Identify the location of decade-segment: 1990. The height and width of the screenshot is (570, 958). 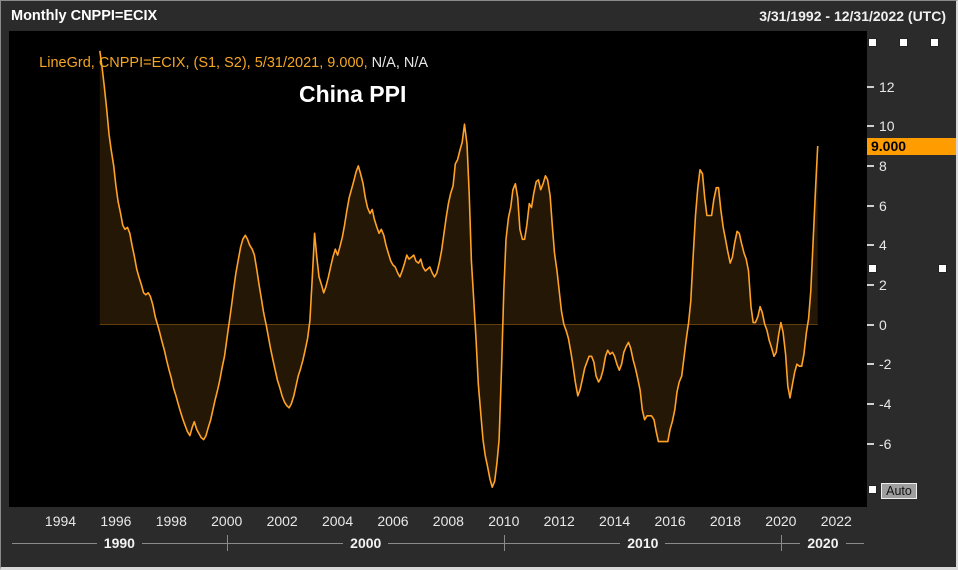
(119, 543).